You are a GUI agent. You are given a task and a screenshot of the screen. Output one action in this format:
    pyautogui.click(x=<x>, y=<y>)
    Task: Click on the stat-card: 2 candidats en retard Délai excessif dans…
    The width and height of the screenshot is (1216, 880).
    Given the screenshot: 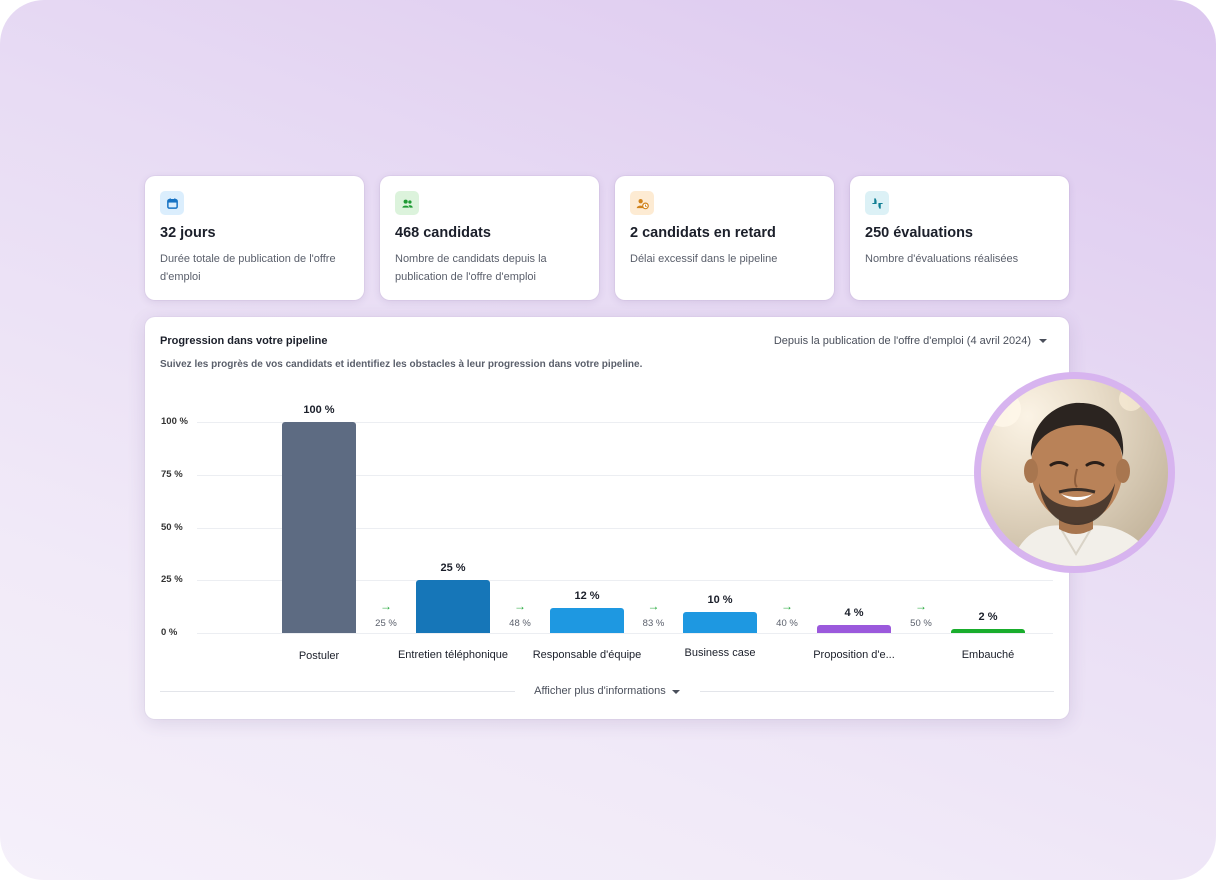 What is the action you would take?
    pyautogui.click(x=724, y=238)
    